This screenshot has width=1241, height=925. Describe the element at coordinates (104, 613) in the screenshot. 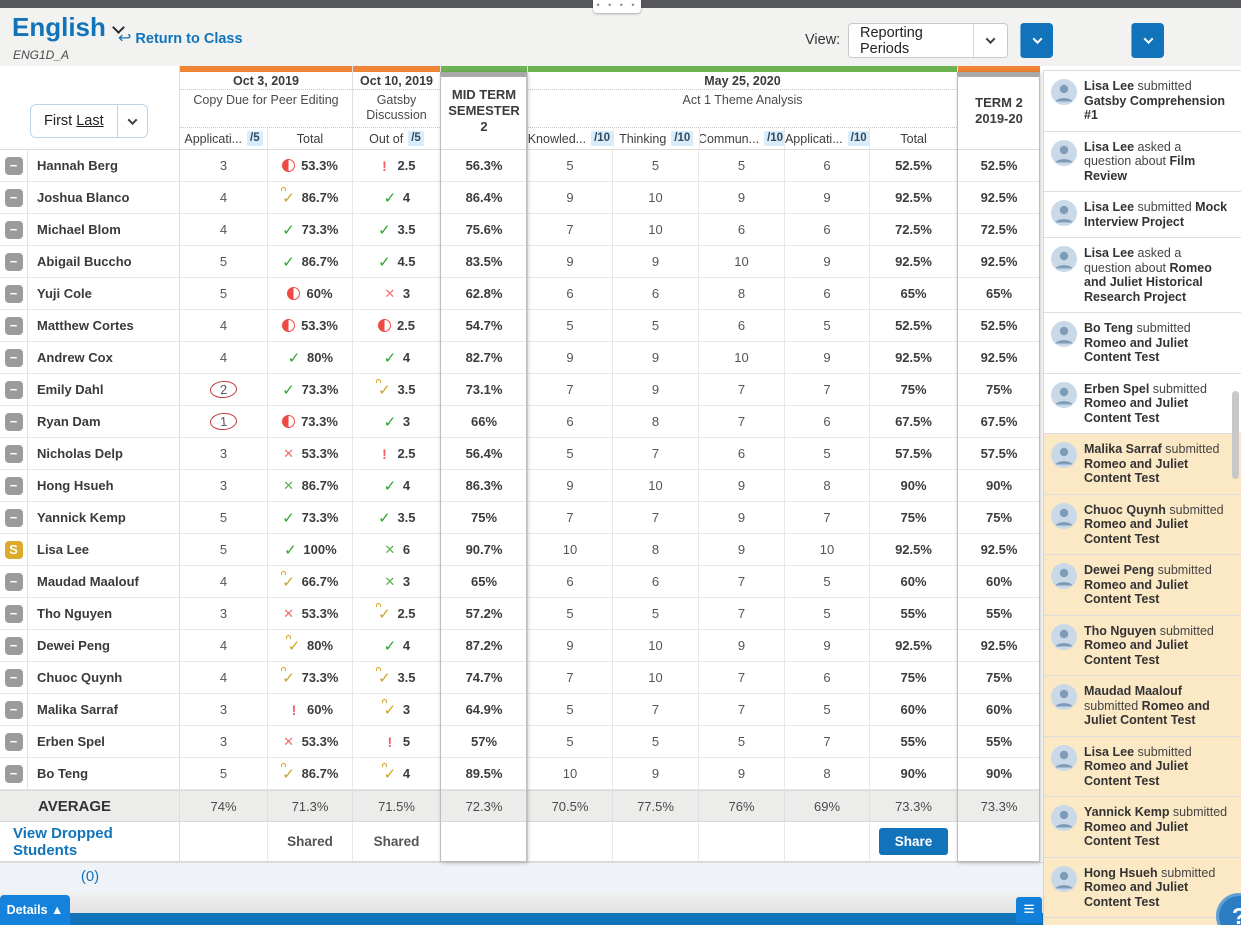

I see `student-name: Tho Nguyen` at that location.